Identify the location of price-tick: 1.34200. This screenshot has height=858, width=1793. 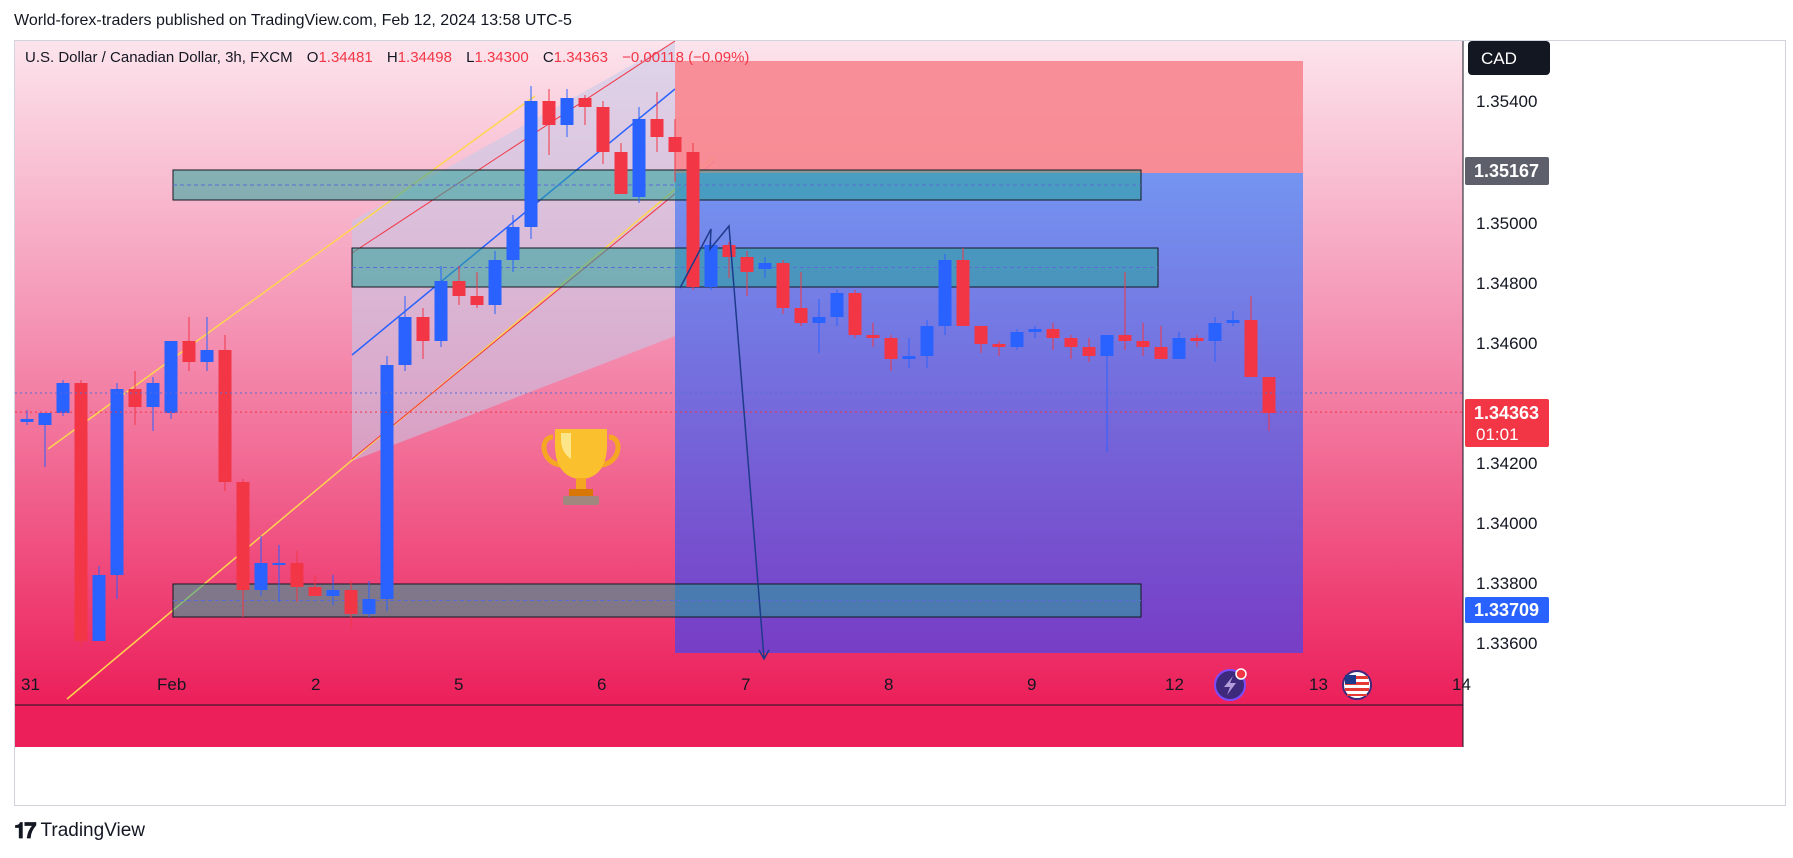
(1506, 463).